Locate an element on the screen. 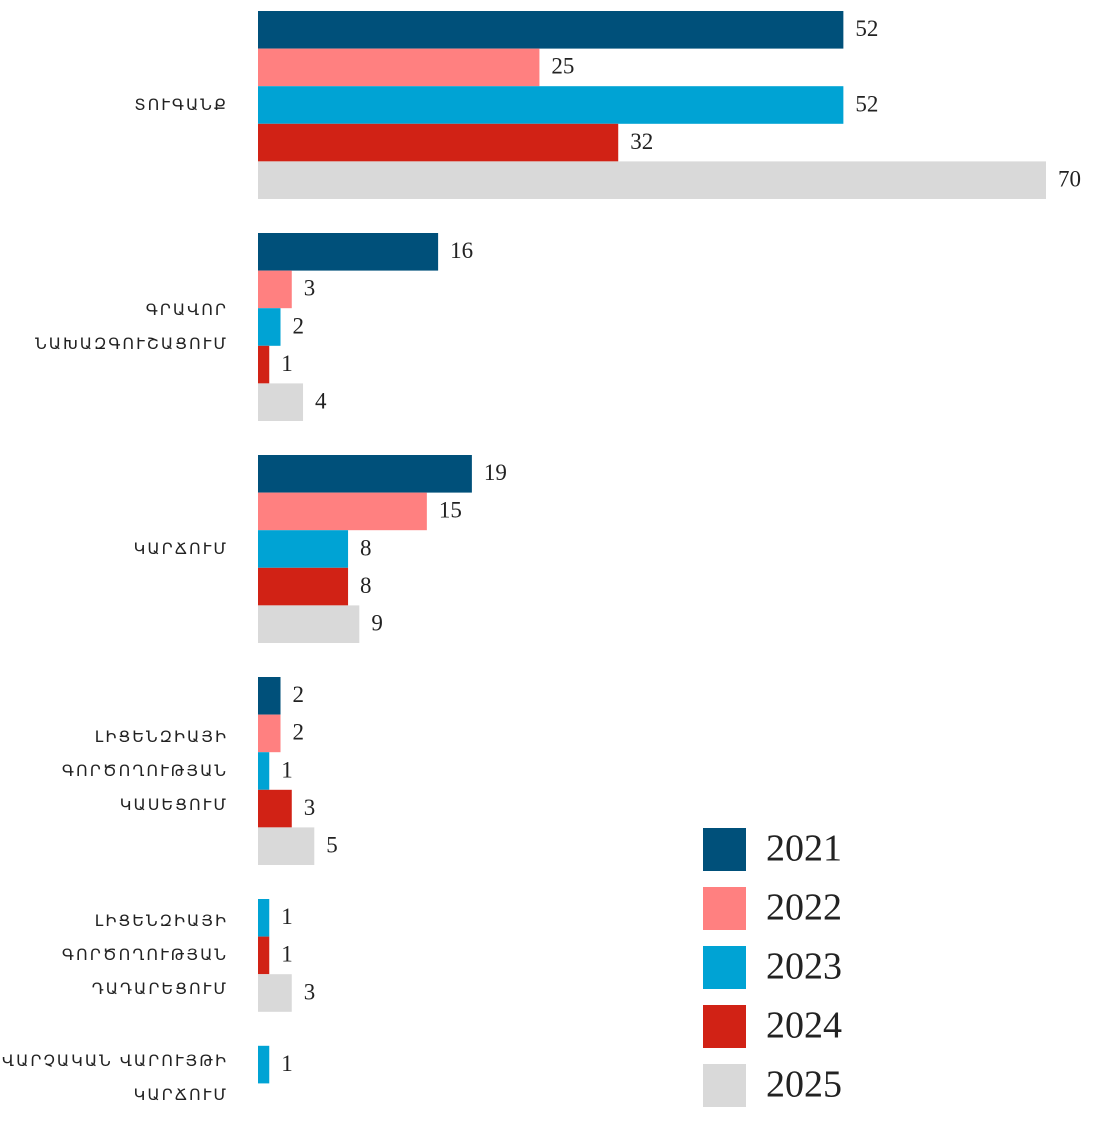 The image size is (1094, 1142). value-label: 16 is located at coordinates (461, 250).